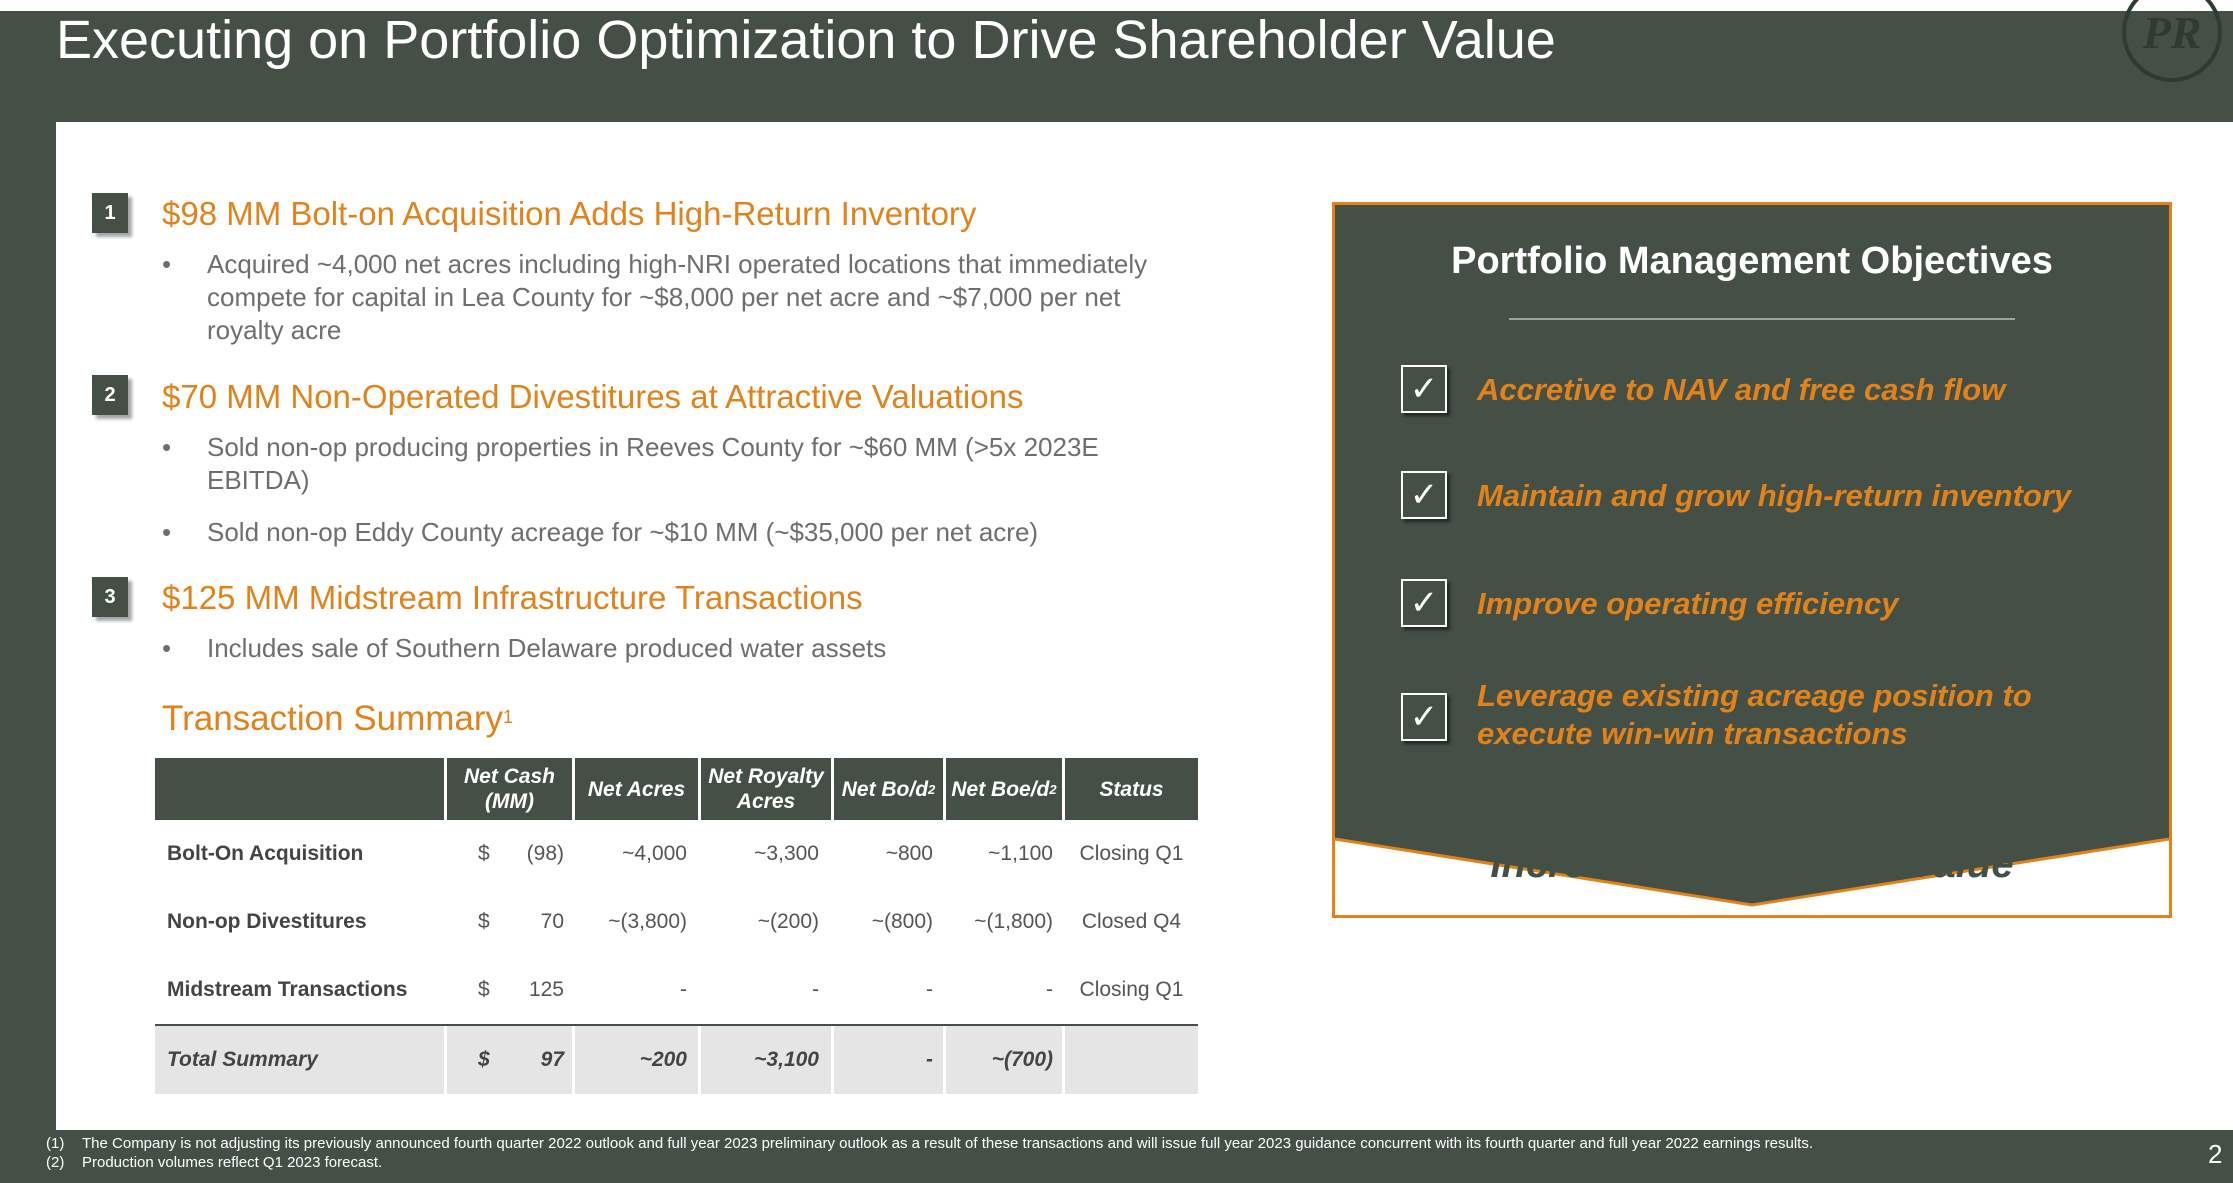  Describe the element at coordinates (1752, 864) in the screenshot. I see `increase-shareholder-value-text: Increase Shareholder Value` at that location.